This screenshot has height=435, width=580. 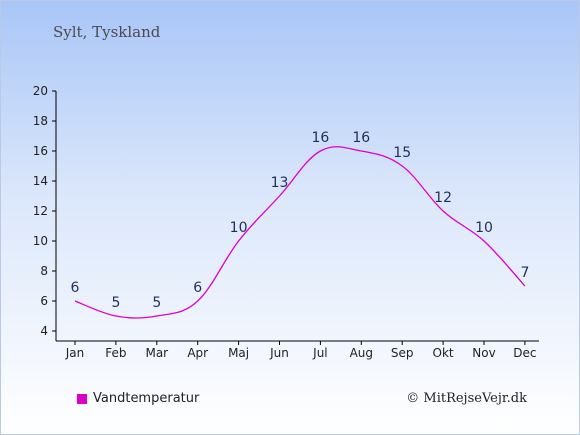 I want to click on y-tick-label: 4, so click(x=44, y=331).